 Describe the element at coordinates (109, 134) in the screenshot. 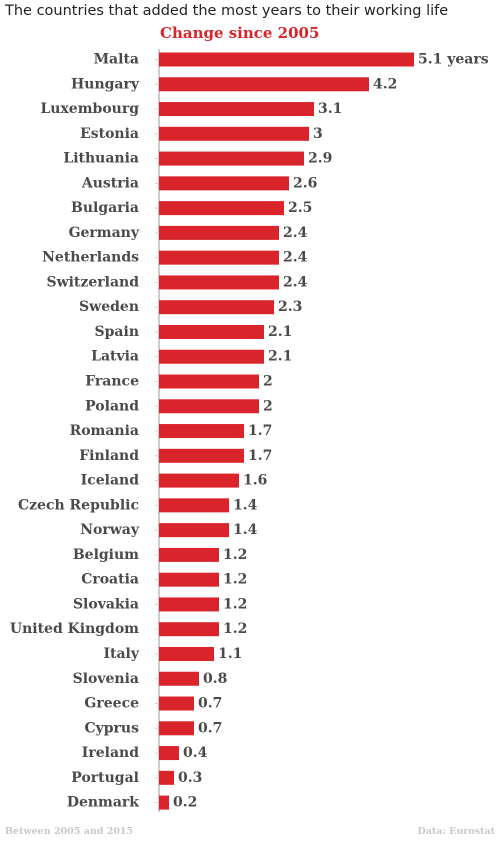

I see `category-label: Estonia` at that location.